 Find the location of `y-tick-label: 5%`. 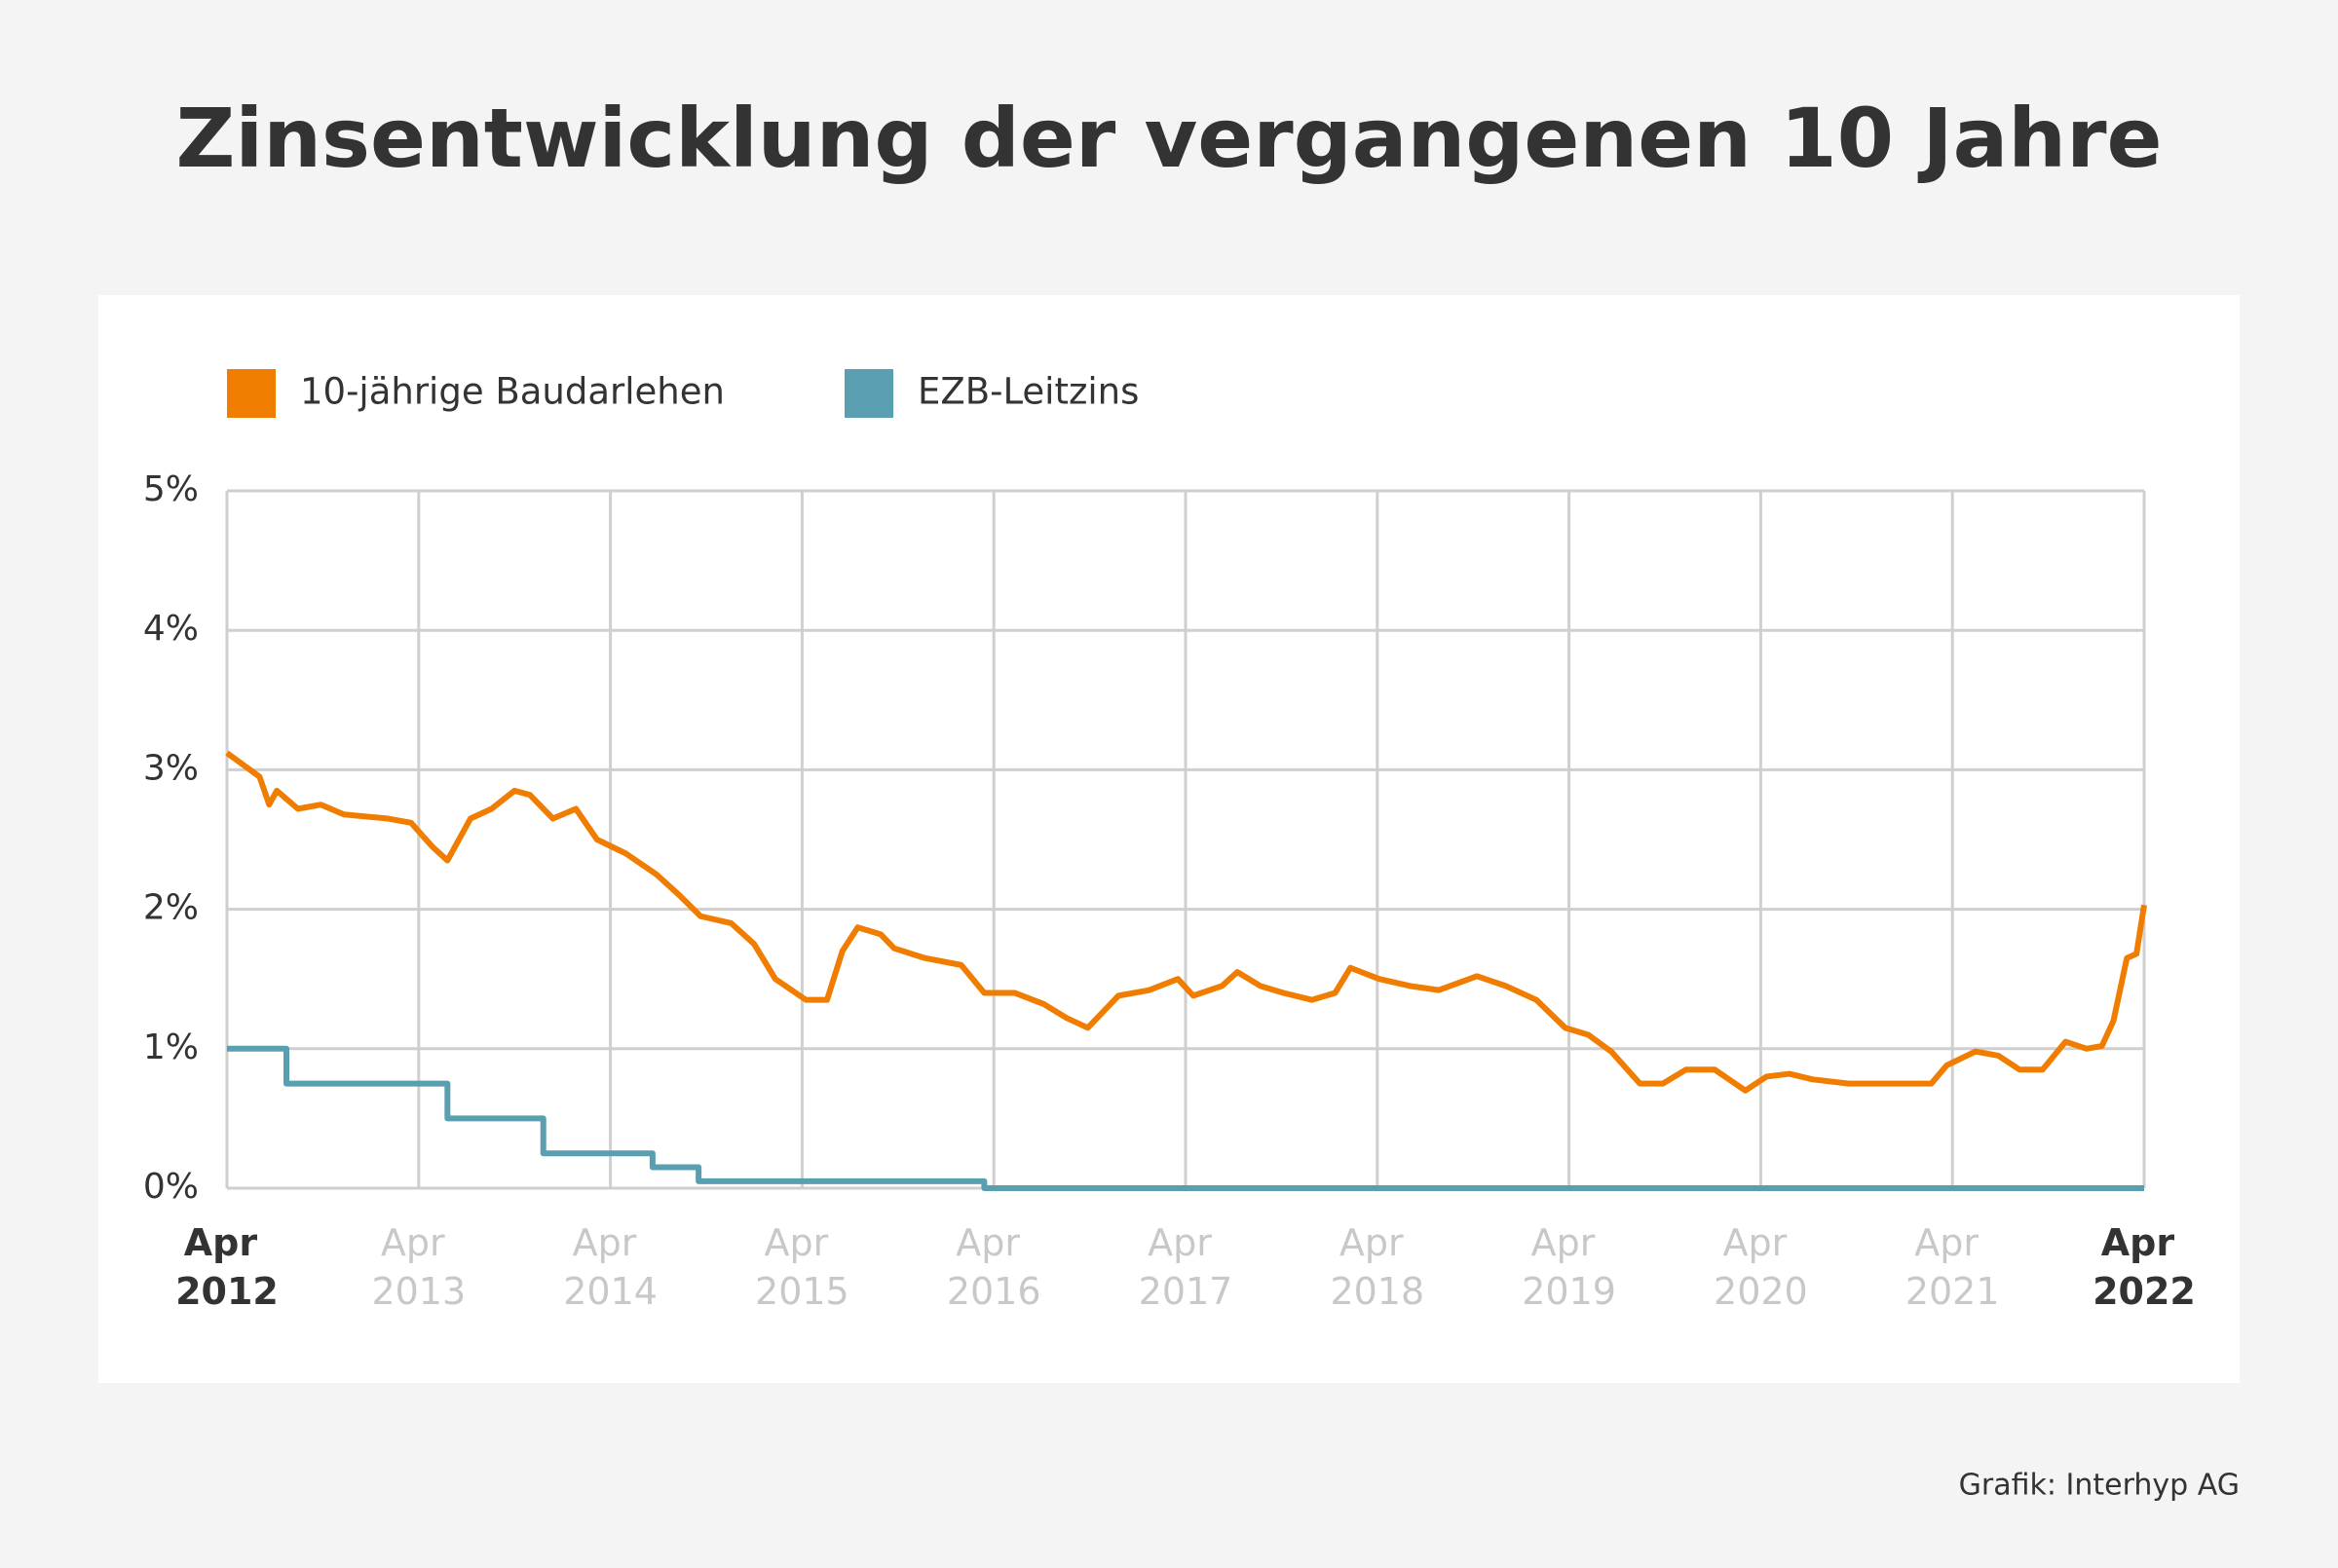

y-tick-label: 5% is located at coordinates (171, 489).